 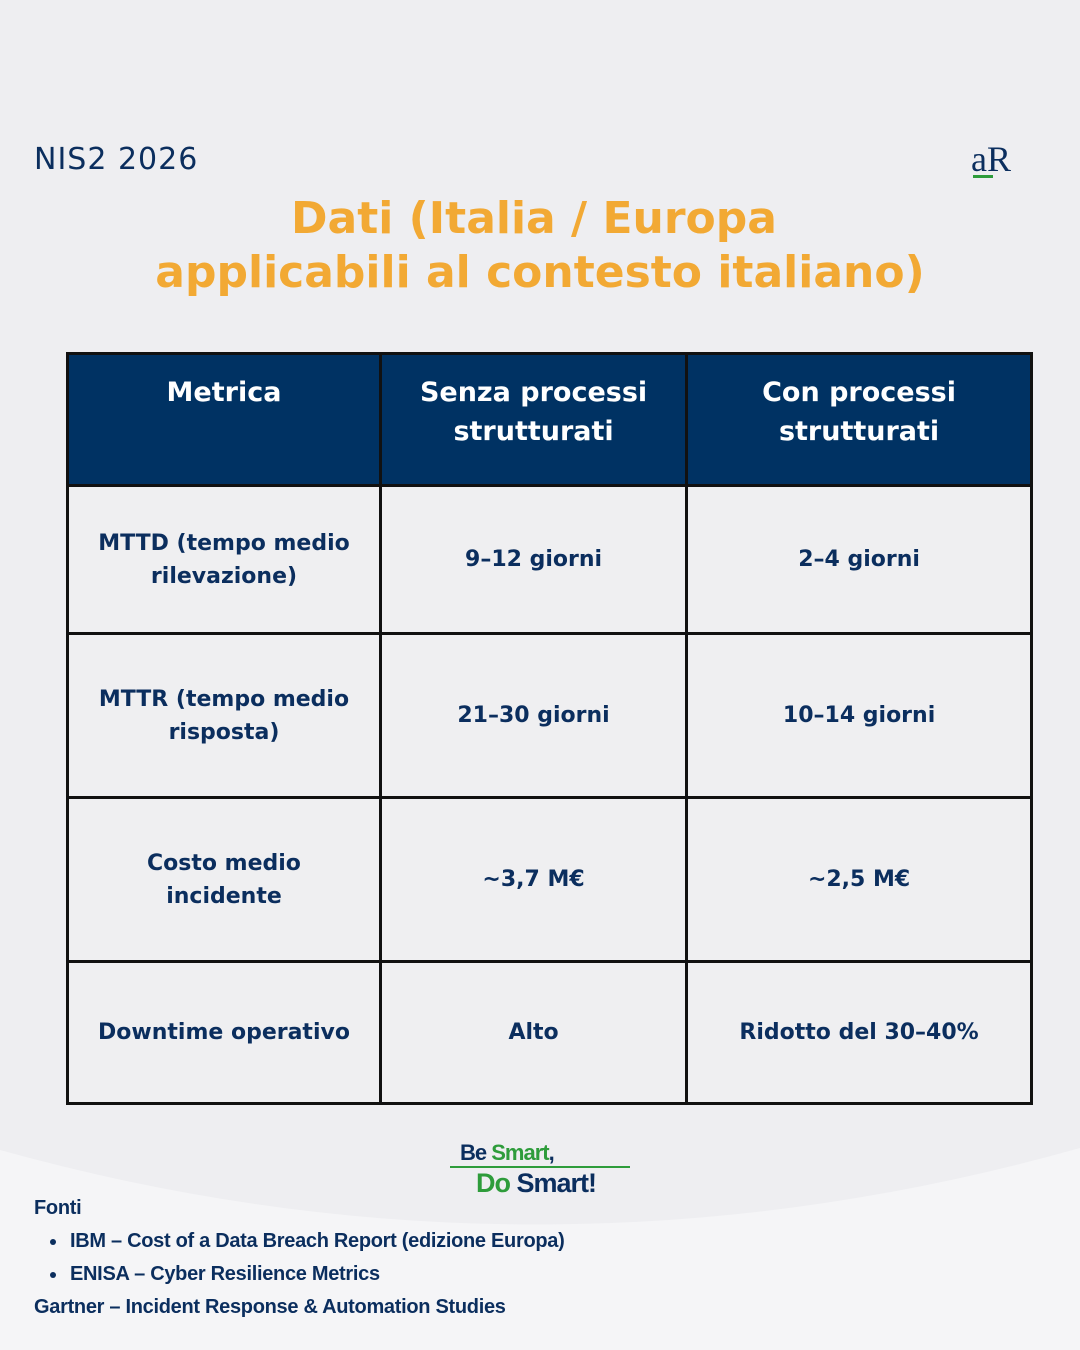 I want to click on slogan-line-1: Be Smart,, so click(x=507, y=1153).